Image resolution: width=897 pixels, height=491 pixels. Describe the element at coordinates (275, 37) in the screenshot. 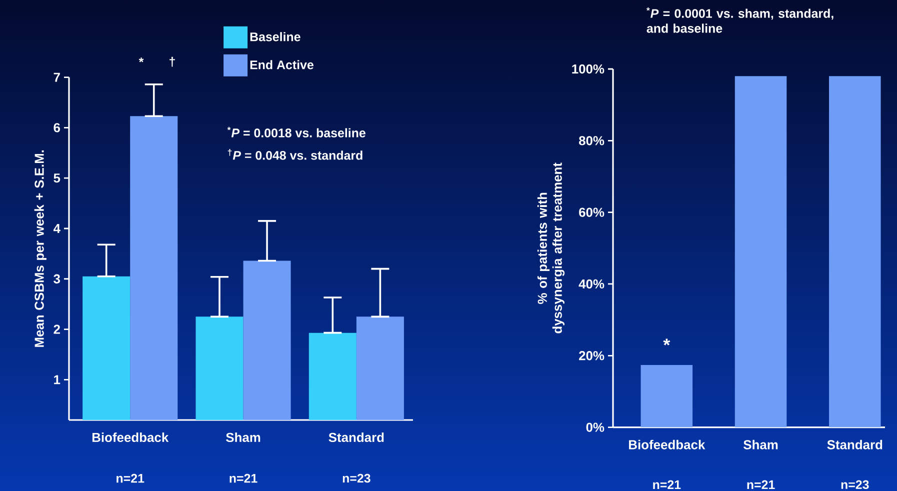

I see `legend-label: Baseline` at that location.